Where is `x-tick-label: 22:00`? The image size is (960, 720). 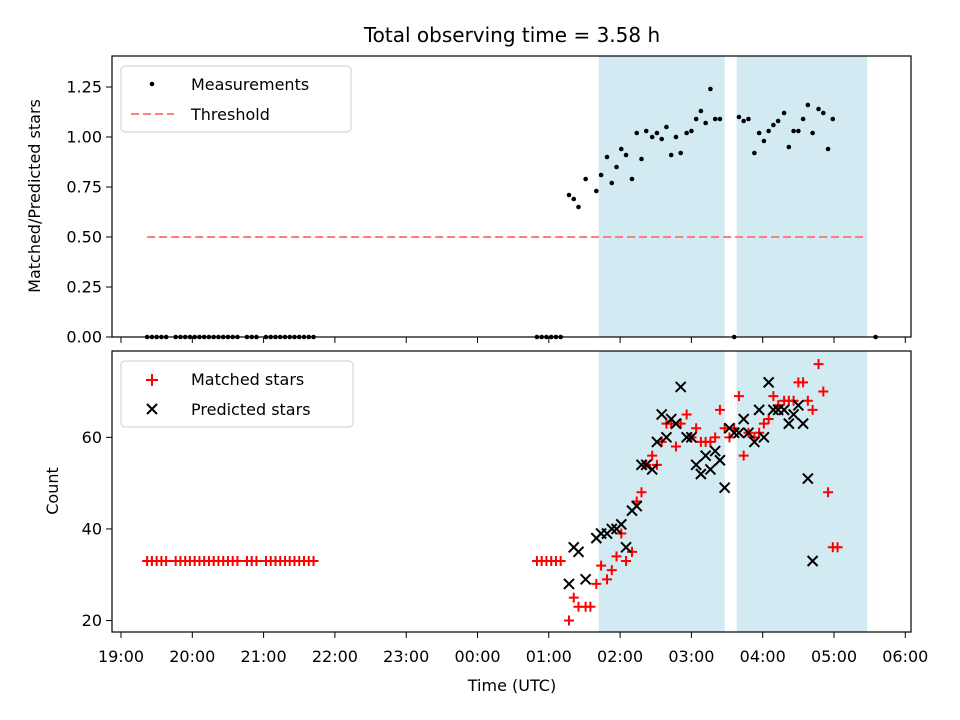
x-tick-label: 22:00 is located at coordinates (335, 656).